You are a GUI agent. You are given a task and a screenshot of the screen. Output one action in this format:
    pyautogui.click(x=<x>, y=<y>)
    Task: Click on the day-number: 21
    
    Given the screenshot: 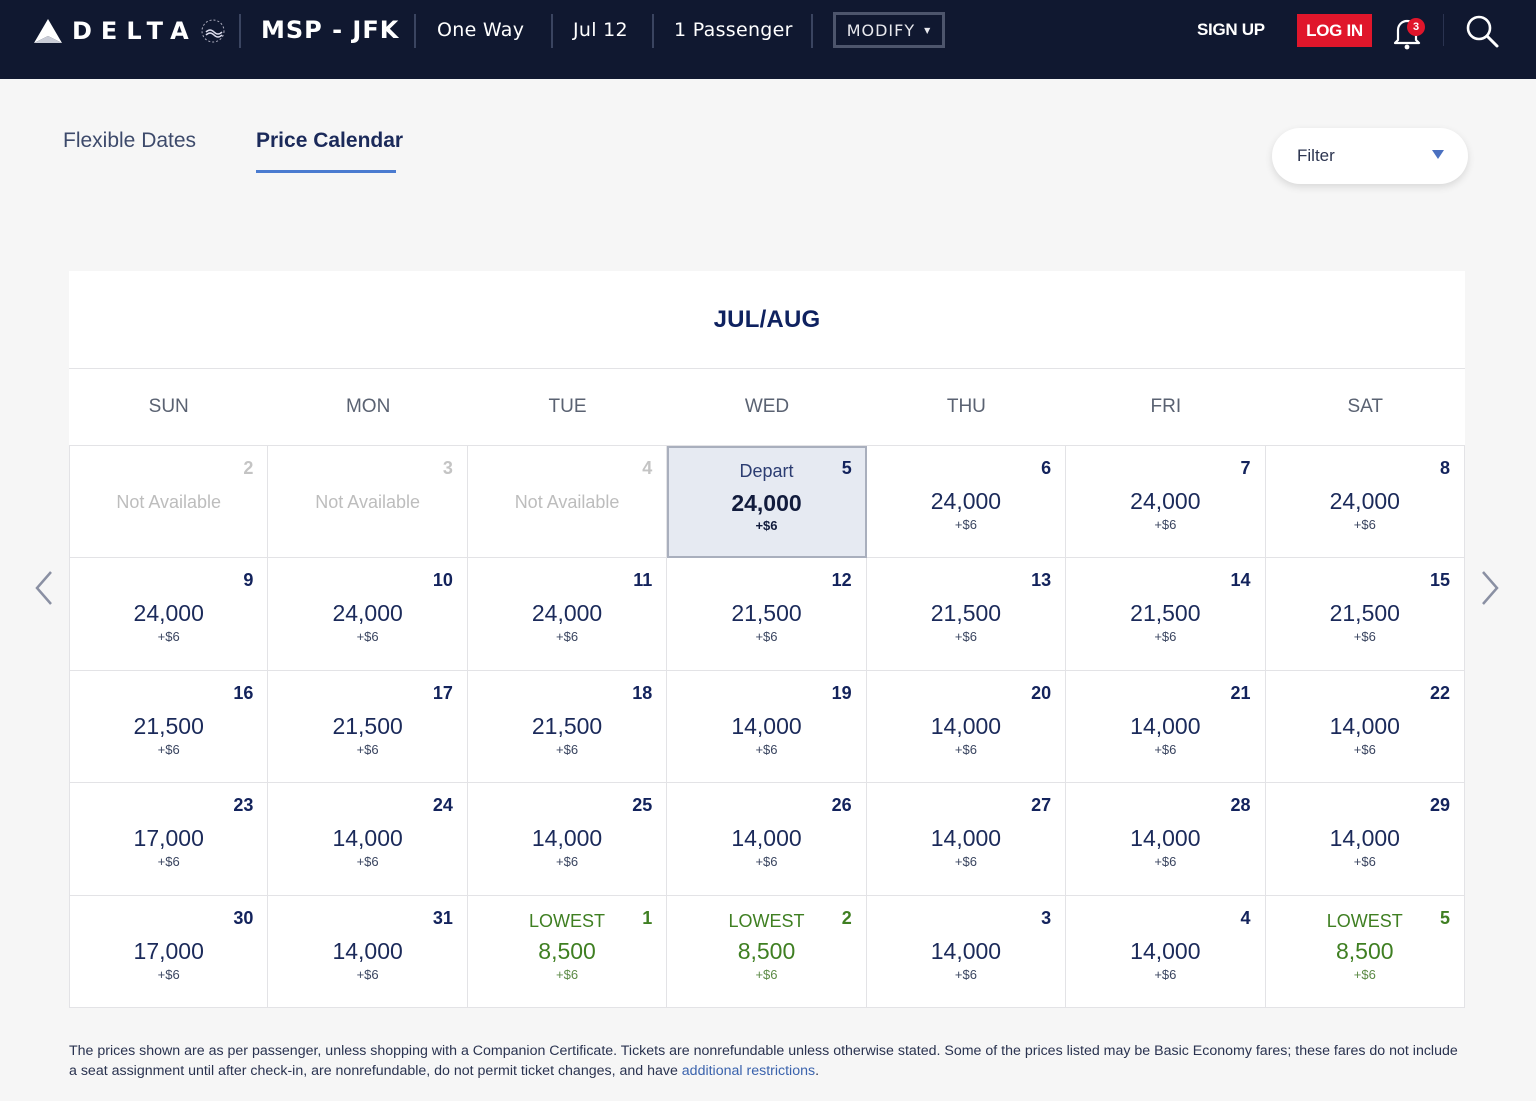 What is the action you would take?
    pyautogui.click(x=1240, y=692)
    